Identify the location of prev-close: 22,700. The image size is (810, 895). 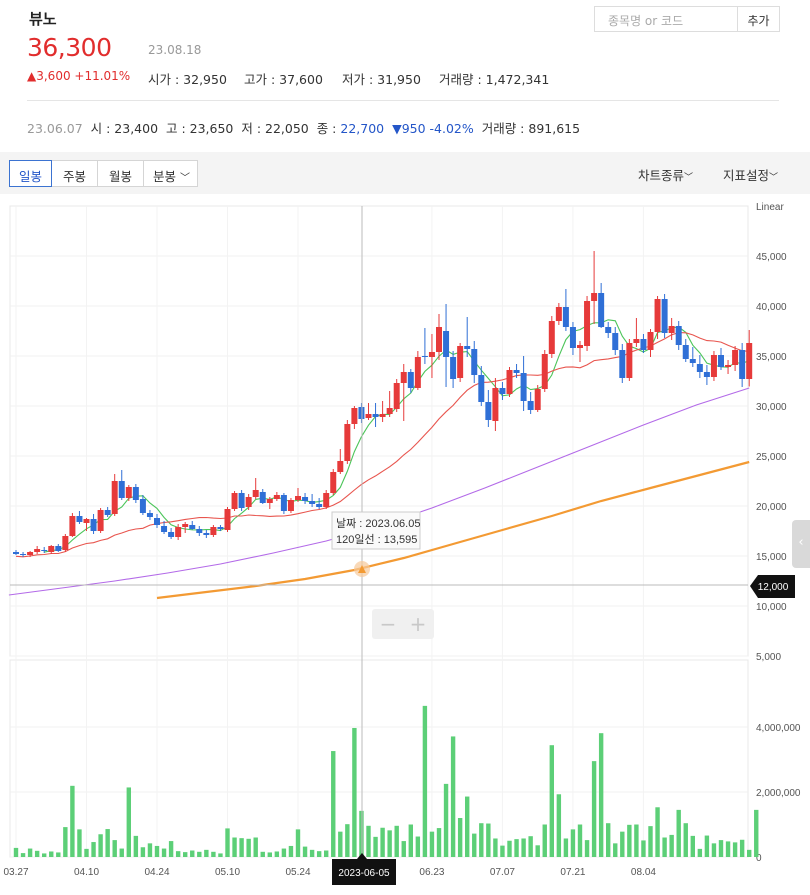
(362, 128).